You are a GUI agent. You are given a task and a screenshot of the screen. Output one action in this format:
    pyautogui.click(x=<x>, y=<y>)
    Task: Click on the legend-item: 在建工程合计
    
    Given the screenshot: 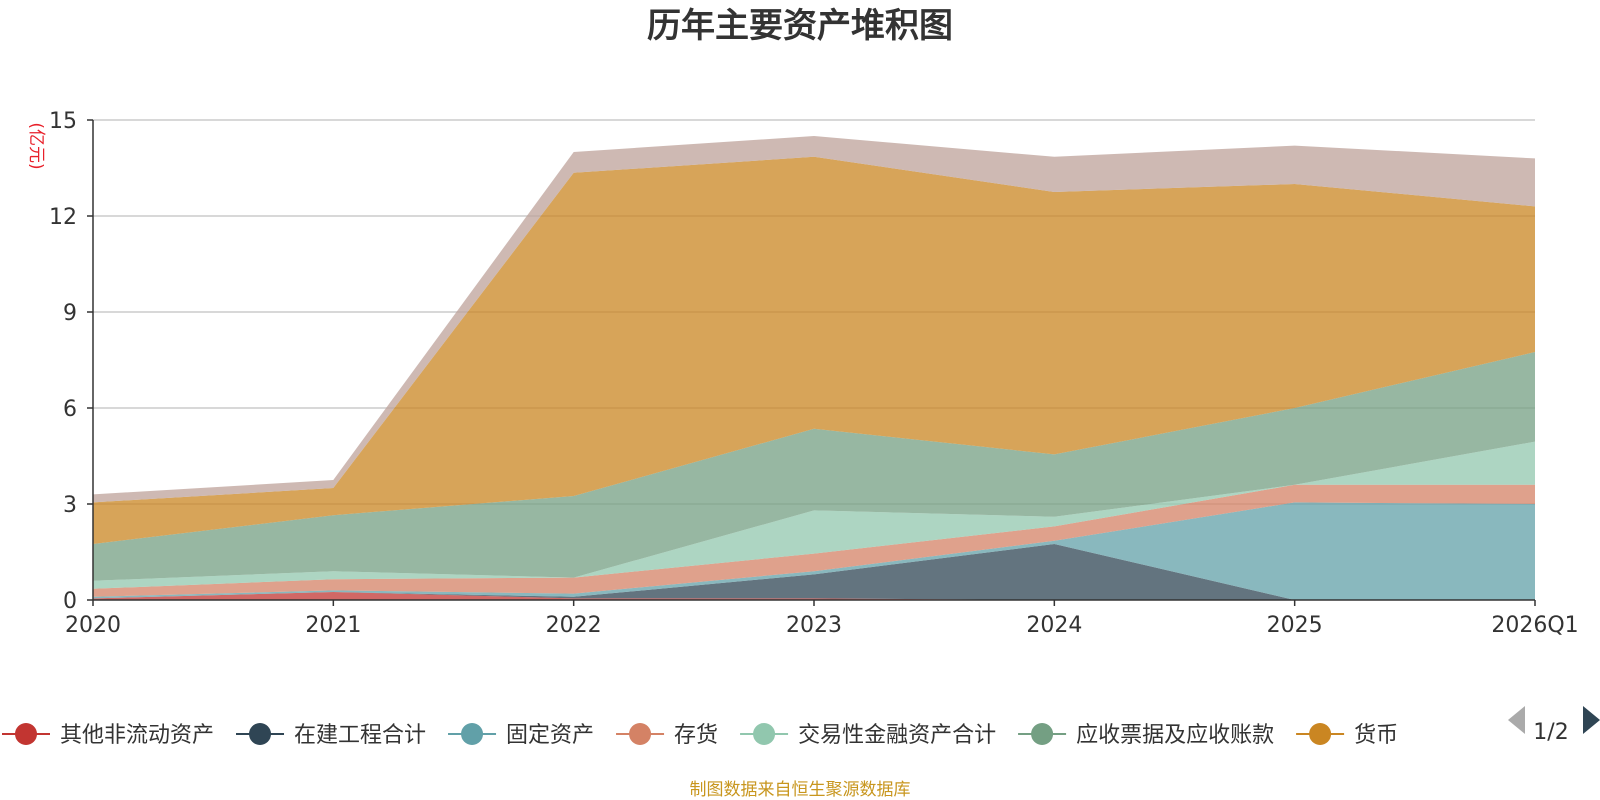 What is the action you would take?
    pyautogui.click(x=331, y=735)
    